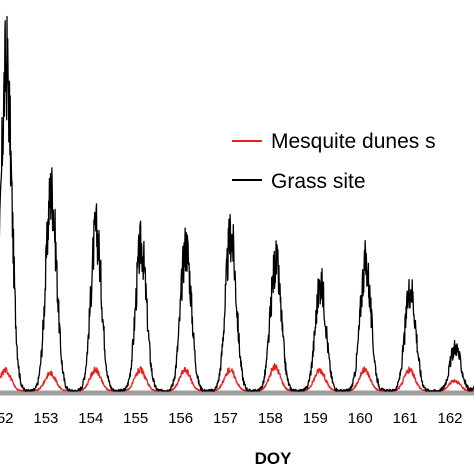 Image resolution: width=474 pixels, height=474 pixels. I want to click on x-tick-label: 162, so click(449, 418).